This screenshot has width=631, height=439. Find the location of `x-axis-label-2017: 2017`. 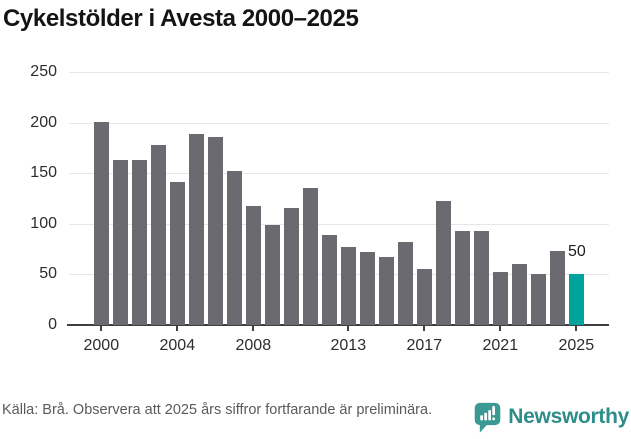

x-axis-label-2017: 2017 is located at coordinates (424, 345).